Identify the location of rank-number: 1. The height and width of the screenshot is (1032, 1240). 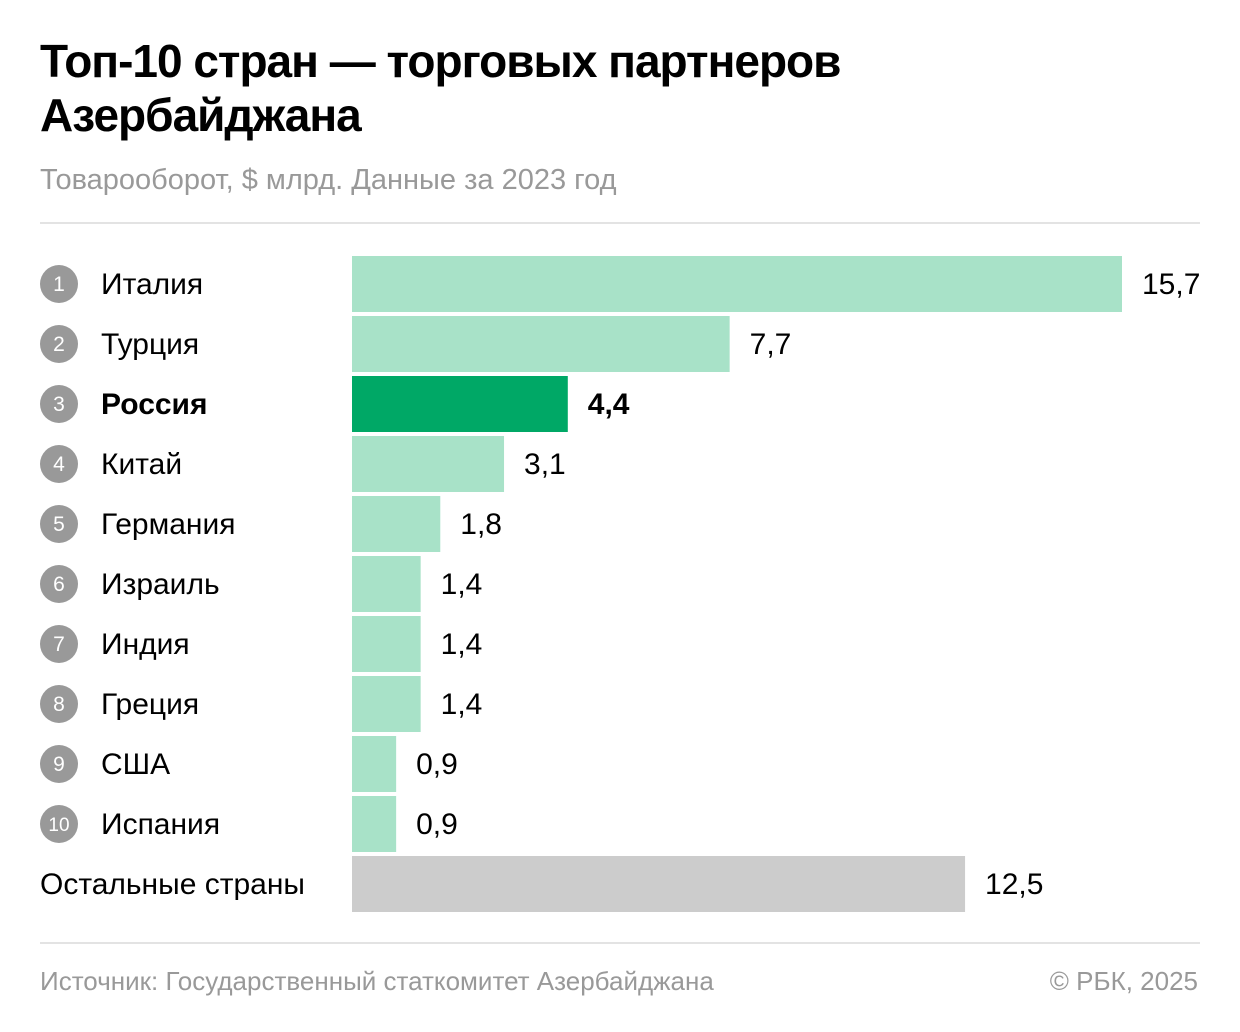
(59, 284).